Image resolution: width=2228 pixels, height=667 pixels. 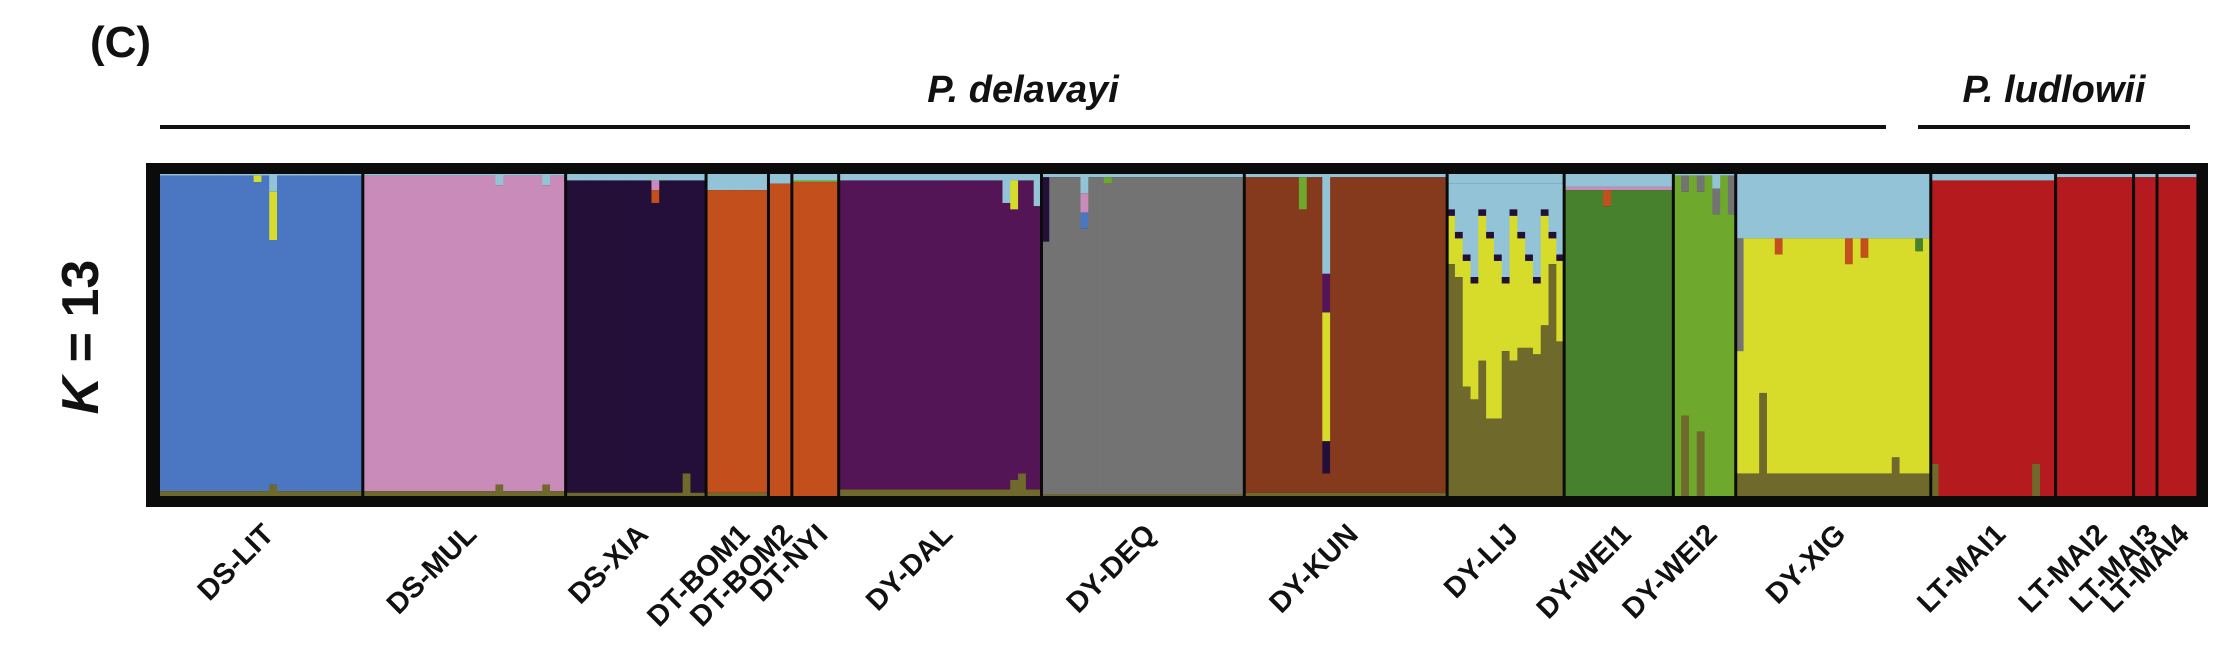 I want to click on bar-segment-DY-DAL-16-lightblue, so click(x=967, y=177).